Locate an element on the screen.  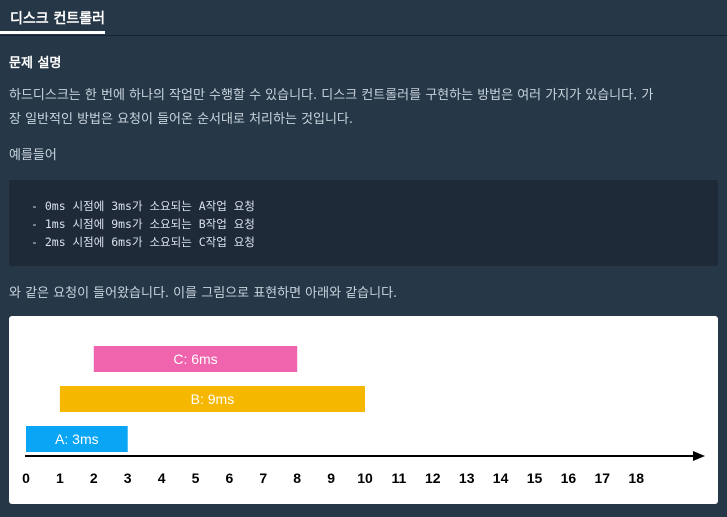
axis-tick-label: 10 is located at coordinates (365, 478).